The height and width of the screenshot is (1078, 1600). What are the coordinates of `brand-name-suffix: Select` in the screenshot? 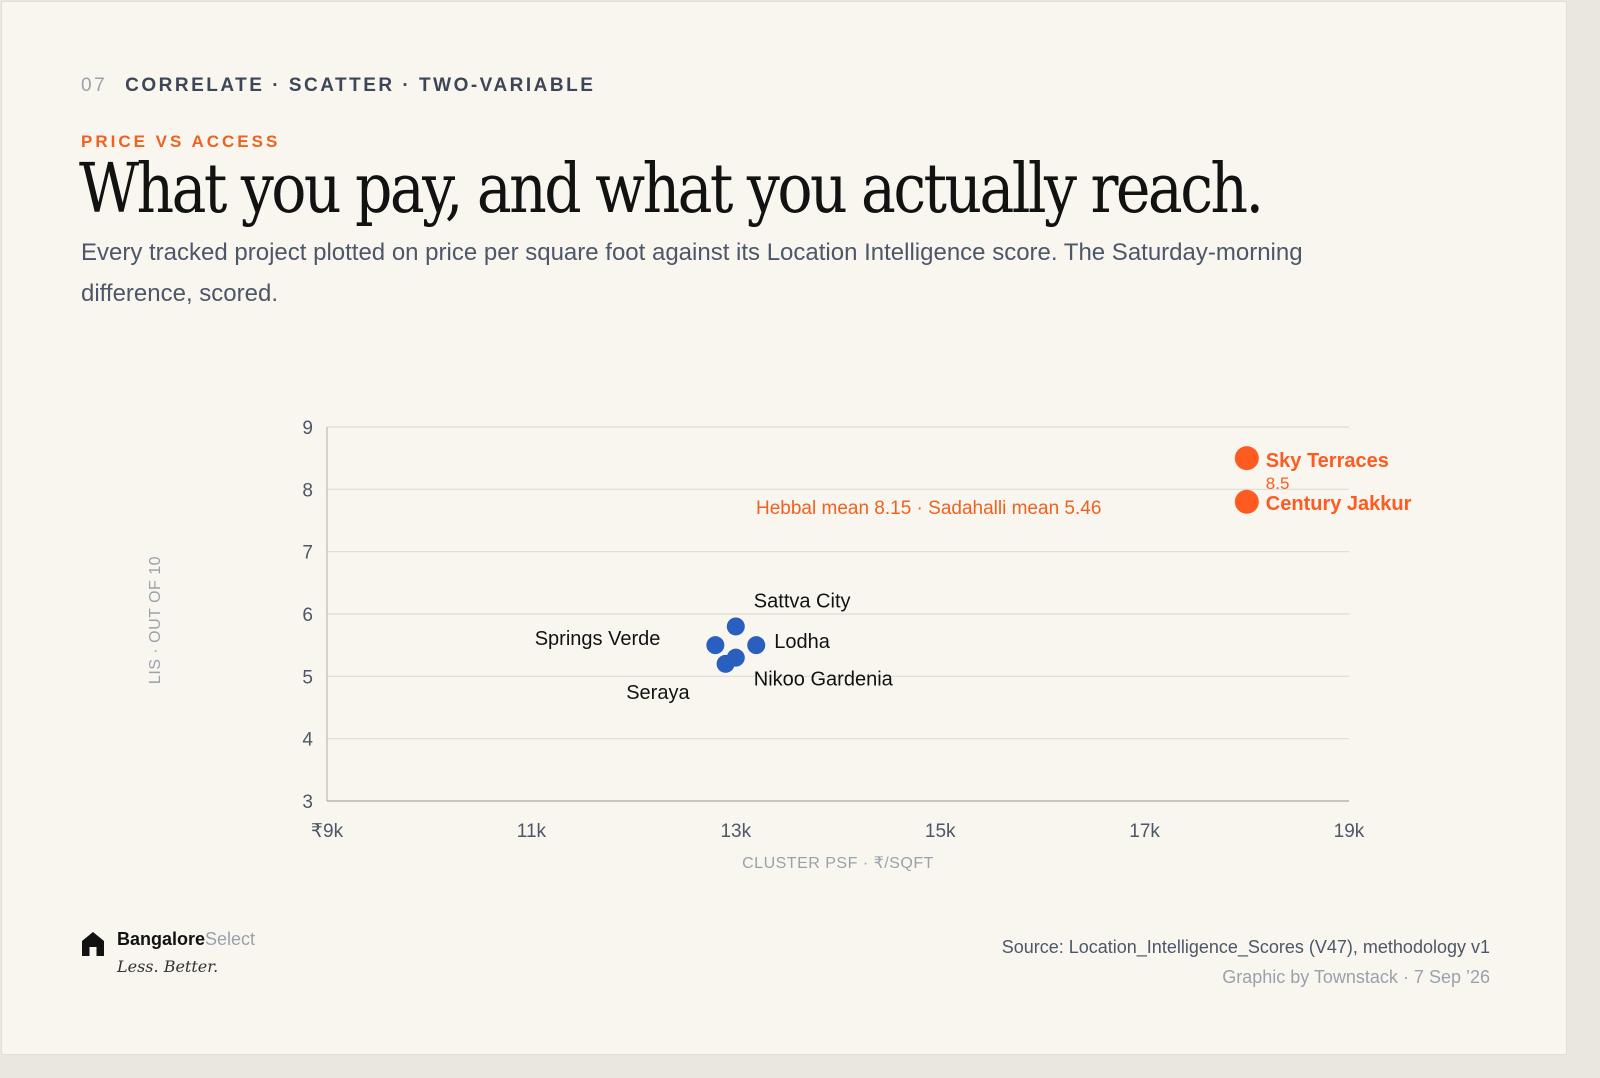 It's located at (230, 939).